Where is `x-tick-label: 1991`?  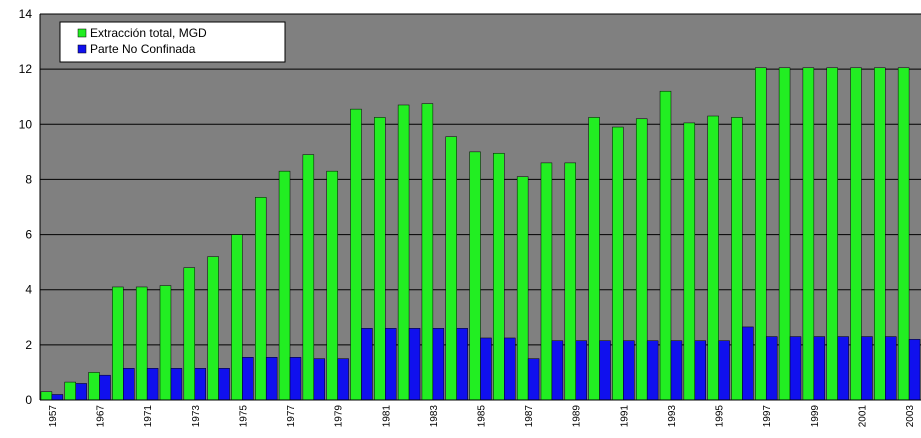
x-tick-label: 1991 is located at coordinates (624, 416).